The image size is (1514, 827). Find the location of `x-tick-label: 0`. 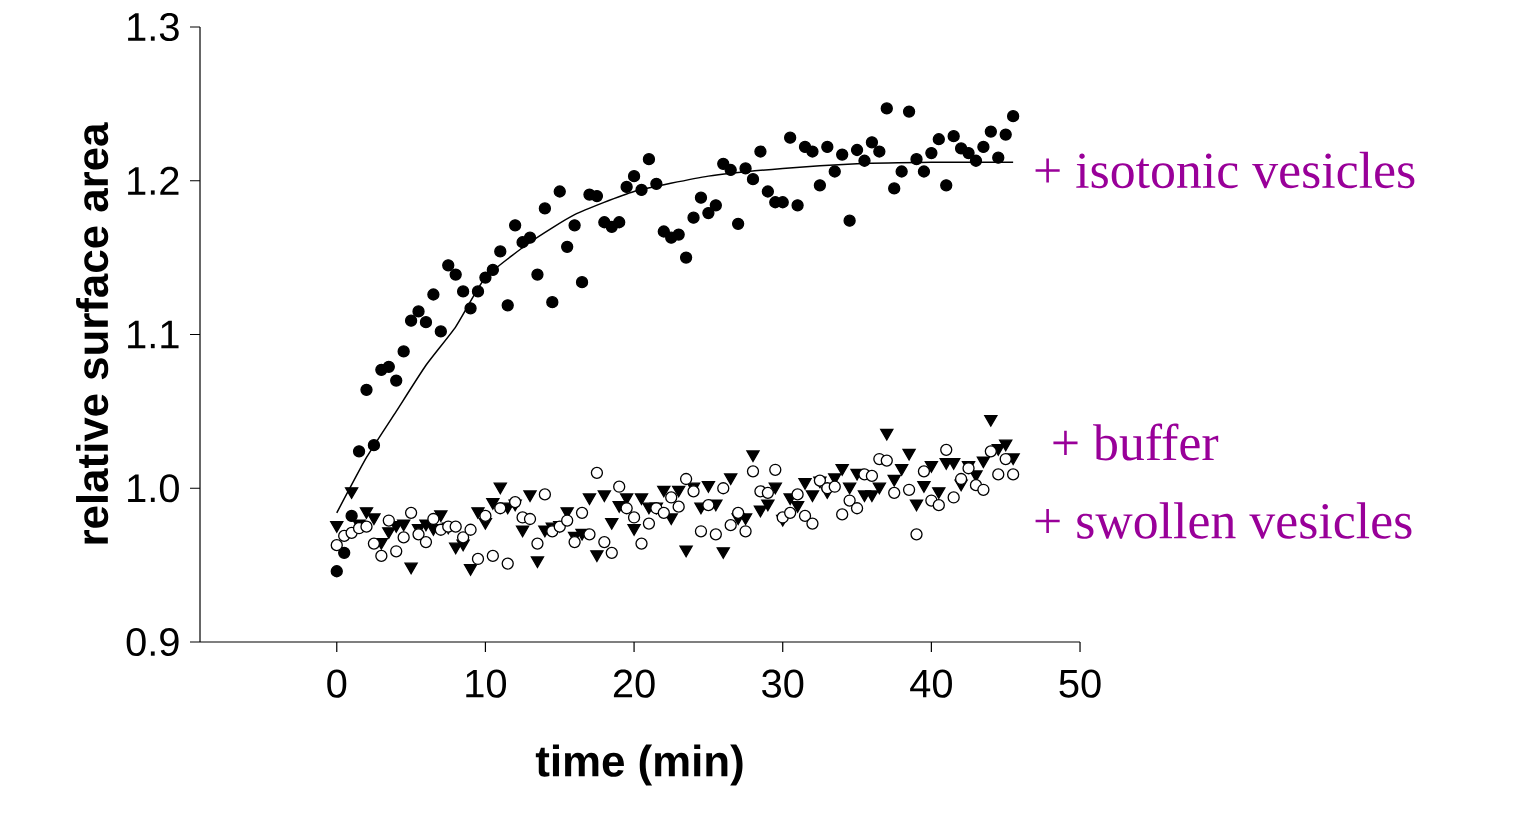

x-tick-label: 0 is located at coordinates (337, 683).